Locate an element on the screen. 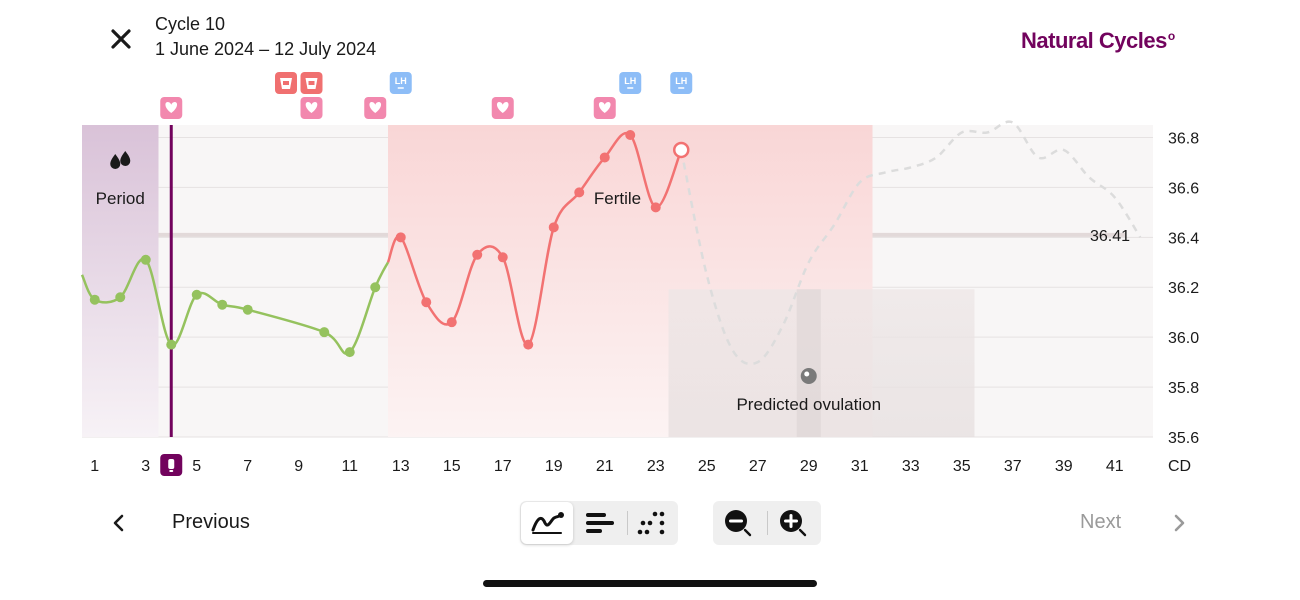 This screenshot has height=600, width=1300. x-tick-label: 5 is located at coordinates (196, 466).